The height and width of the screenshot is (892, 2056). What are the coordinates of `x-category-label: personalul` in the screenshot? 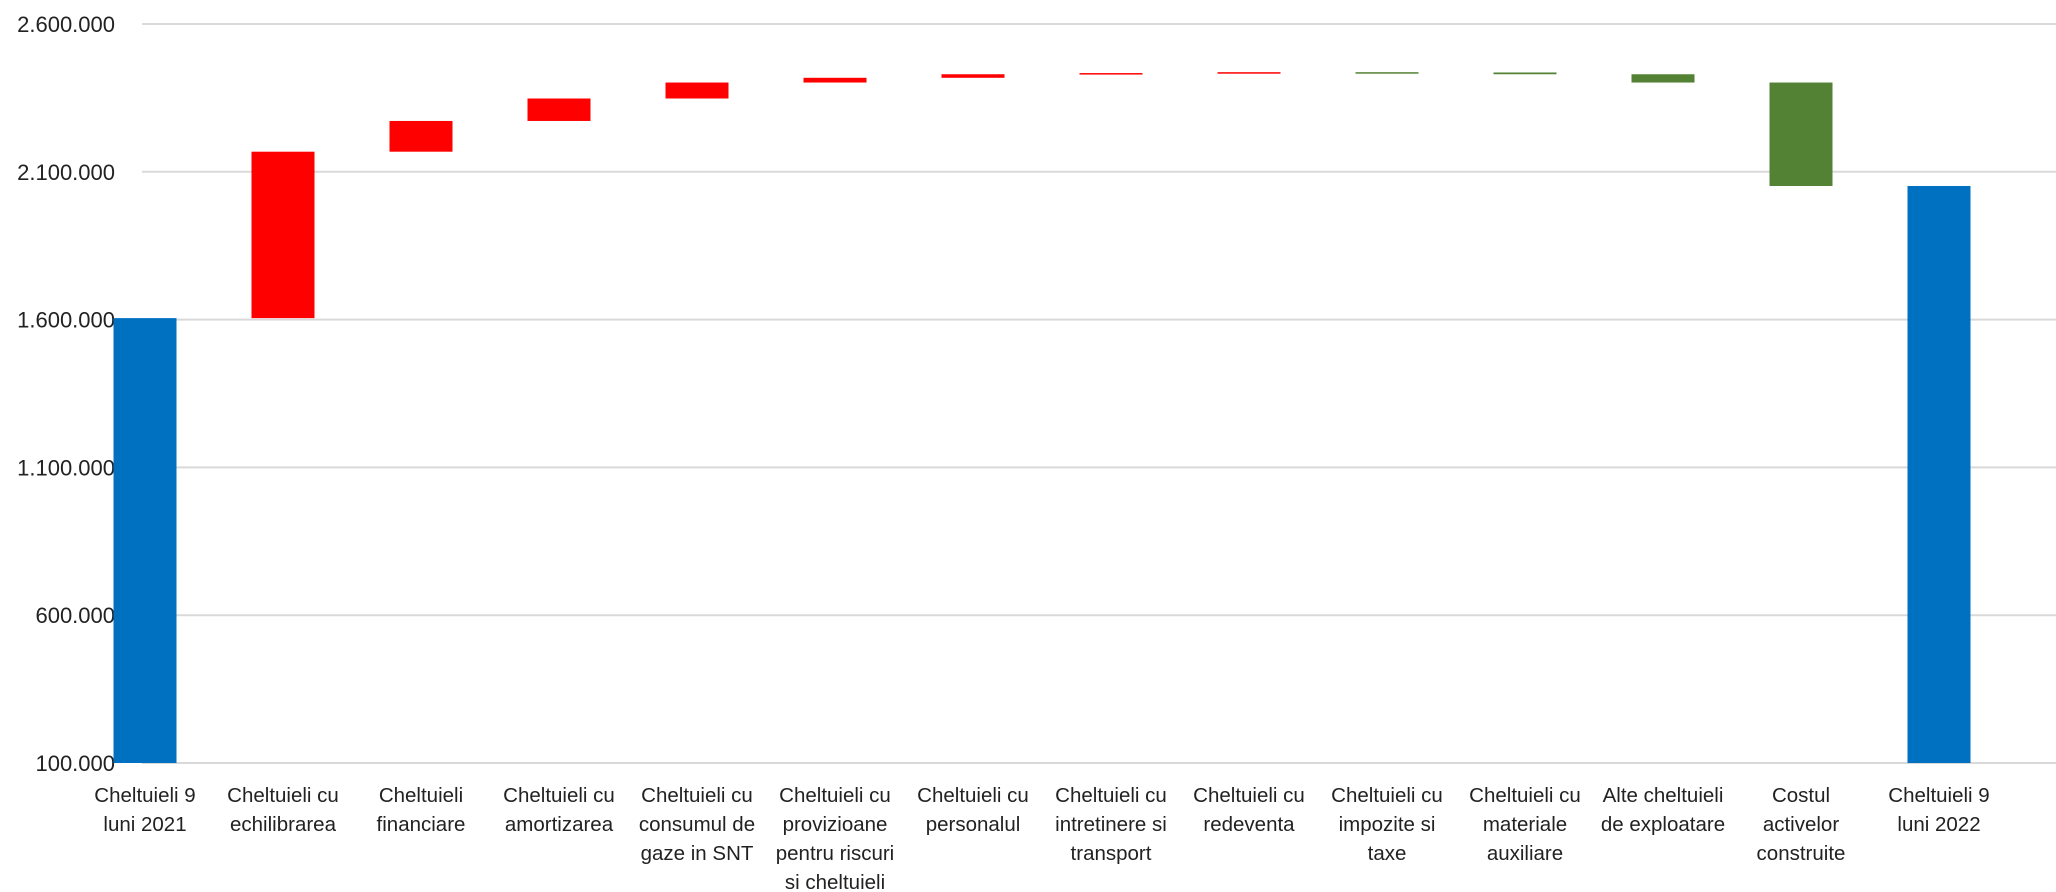 It's located at (973, 824).